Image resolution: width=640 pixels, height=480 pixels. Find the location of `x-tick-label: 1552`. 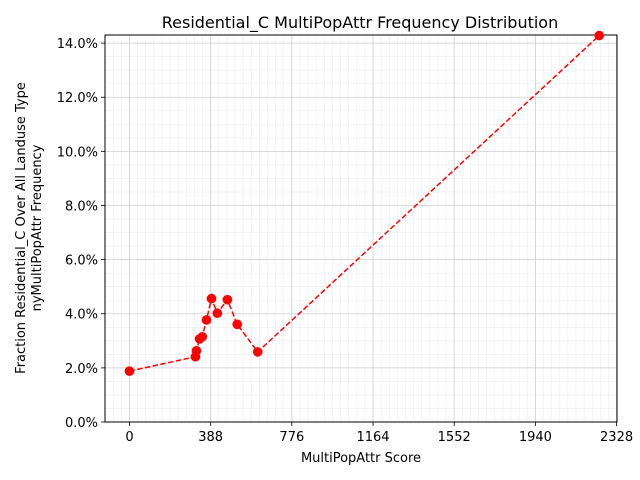

x-tick-label: 1552 is located at coordinates (454, 437).